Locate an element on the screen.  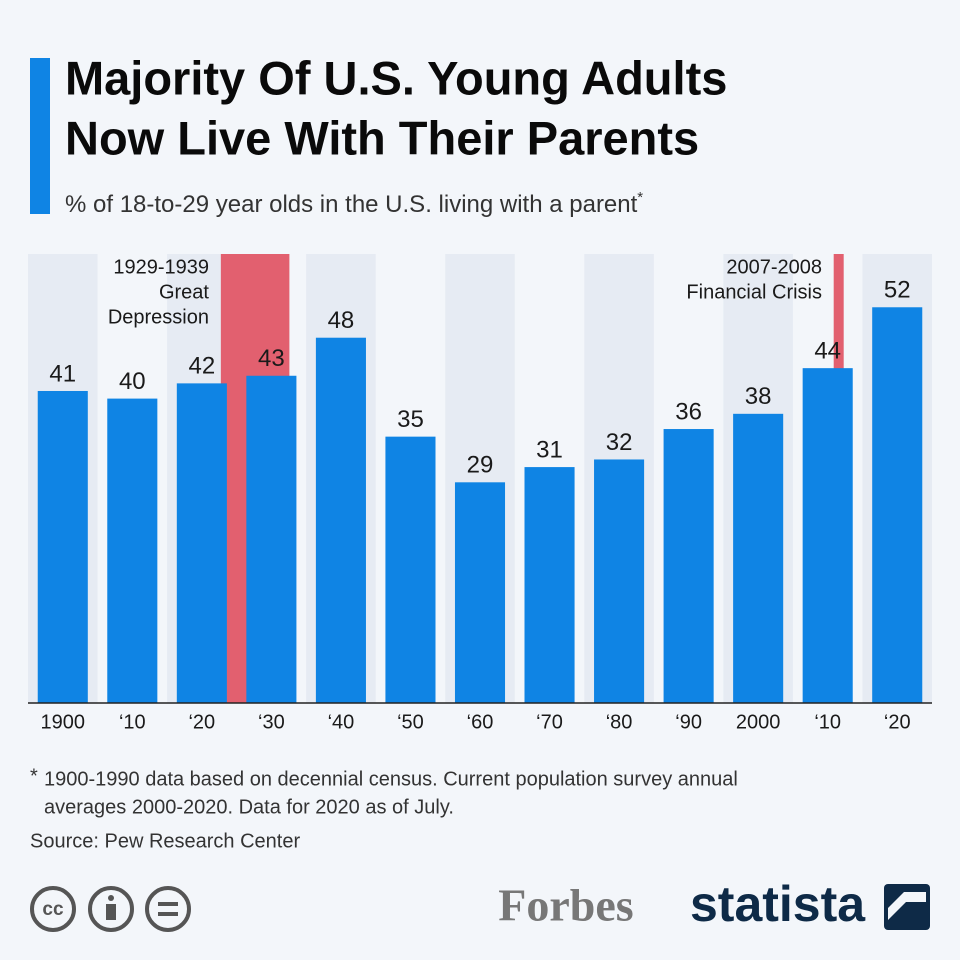
by-icon is located at coordinates (111, 909).